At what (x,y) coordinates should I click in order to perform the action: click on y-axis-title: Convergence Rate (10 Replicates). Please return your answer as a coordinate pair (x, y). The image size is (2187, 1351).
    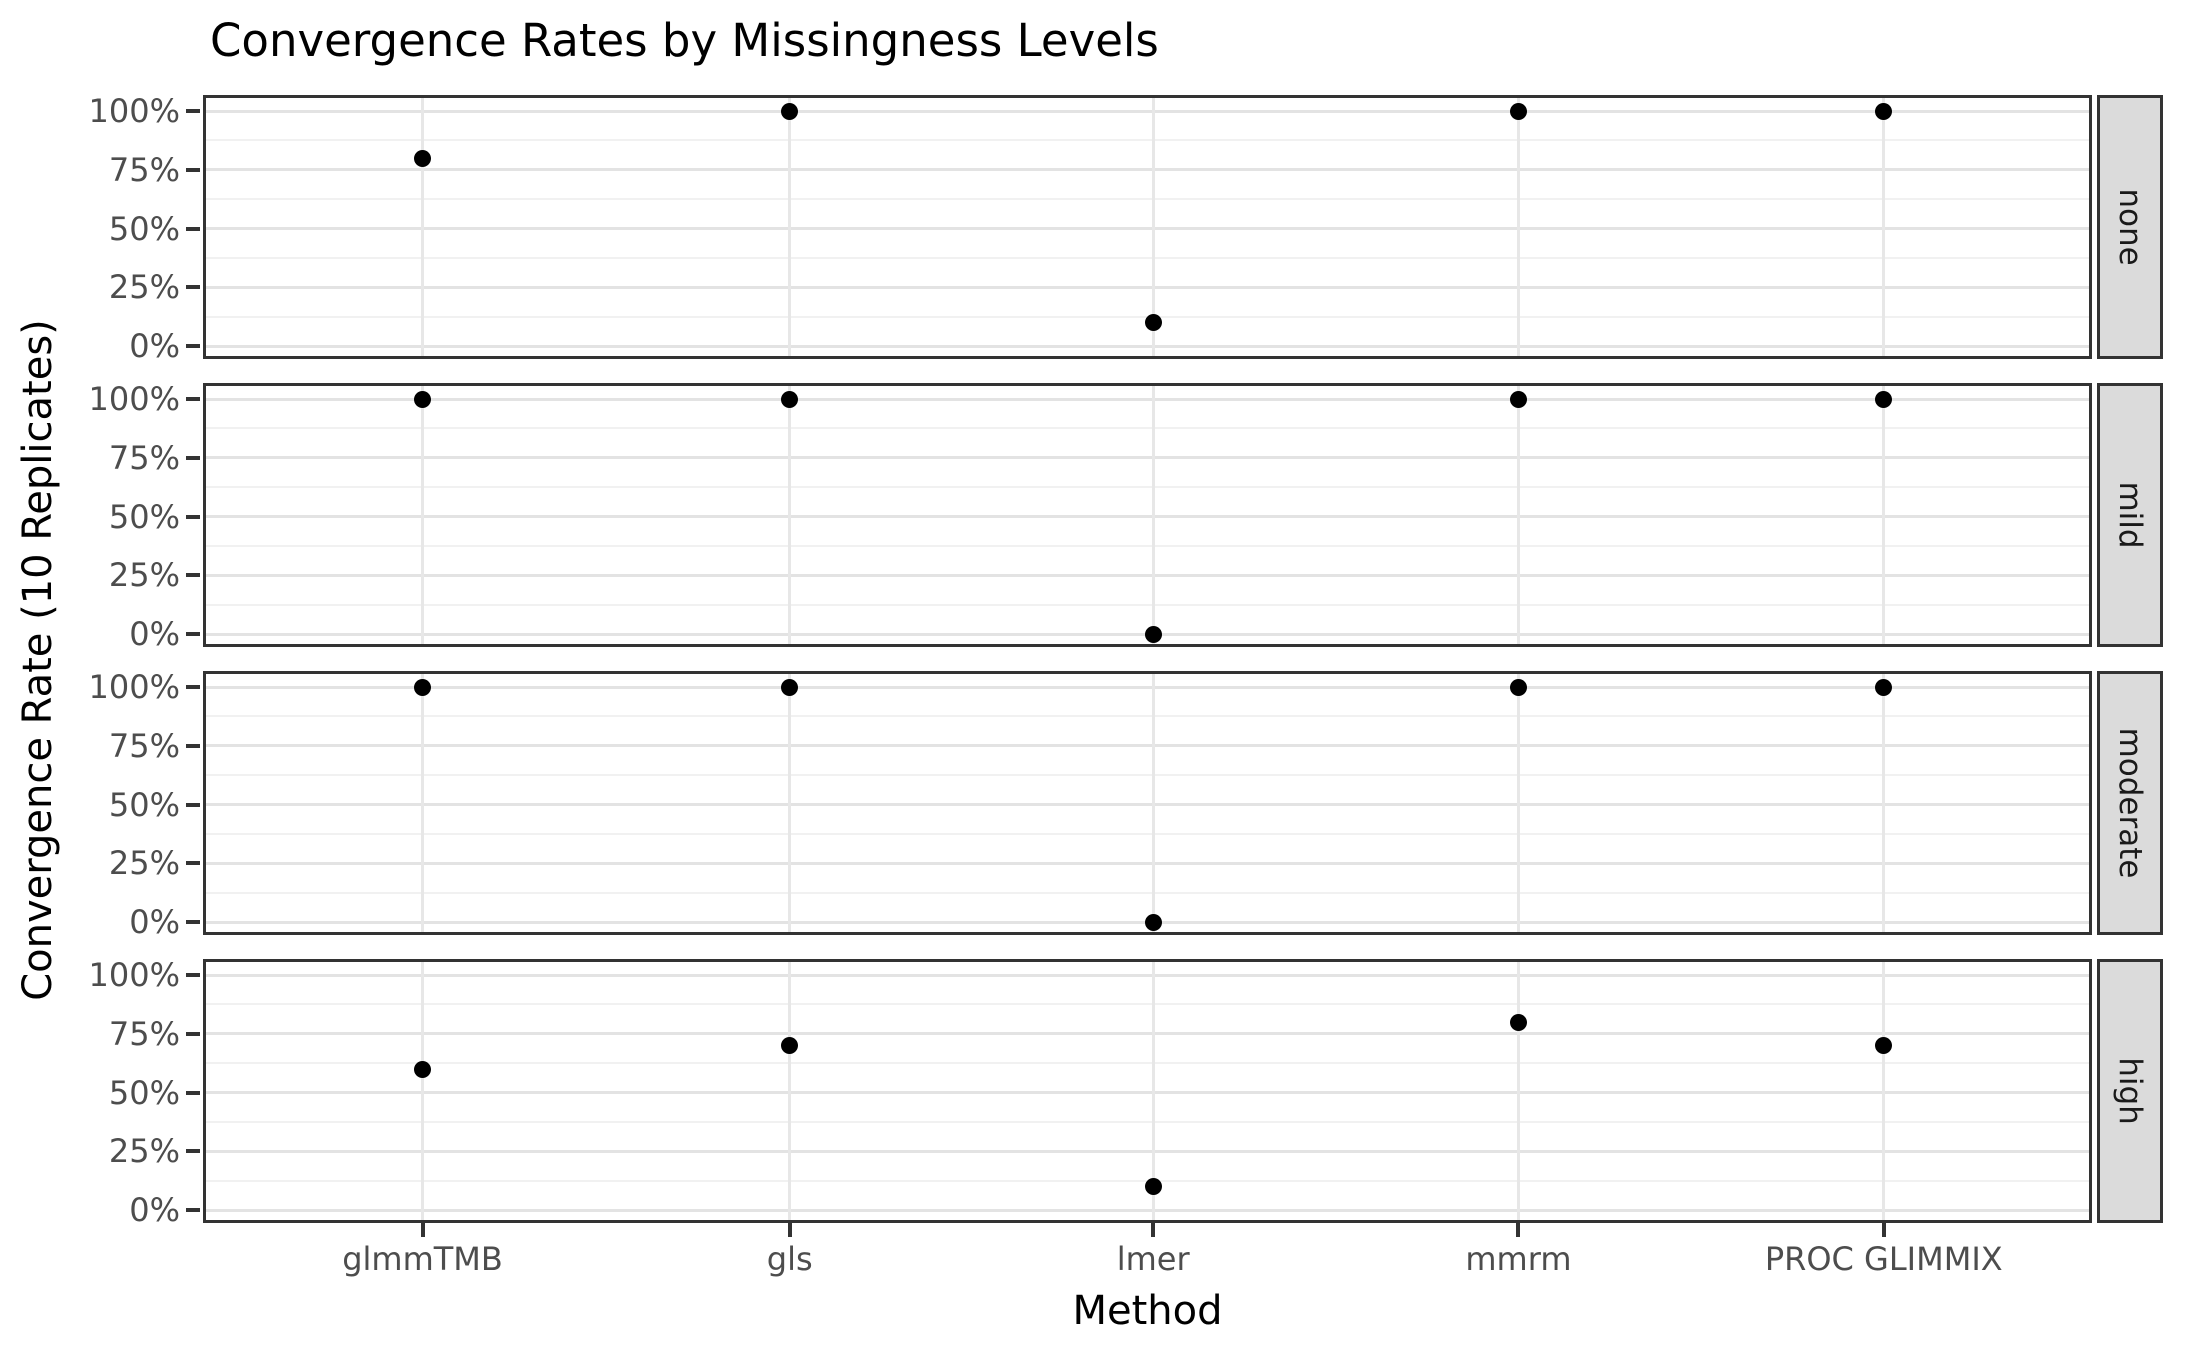
    Looking at the image, I should click on (38, 660).